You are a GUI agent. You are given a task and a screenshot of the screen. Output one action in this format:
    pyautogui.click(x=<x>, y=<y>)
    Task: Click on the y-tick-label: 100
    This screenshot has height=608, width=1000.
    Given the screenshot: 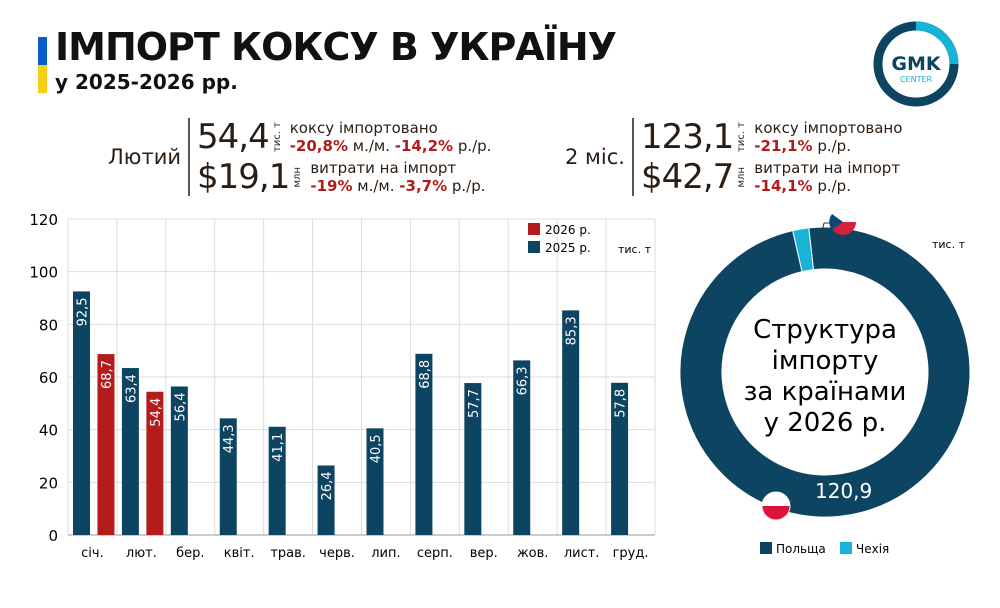 What is the action you would take?
    pyautogui.click(x=43, y=273)
    